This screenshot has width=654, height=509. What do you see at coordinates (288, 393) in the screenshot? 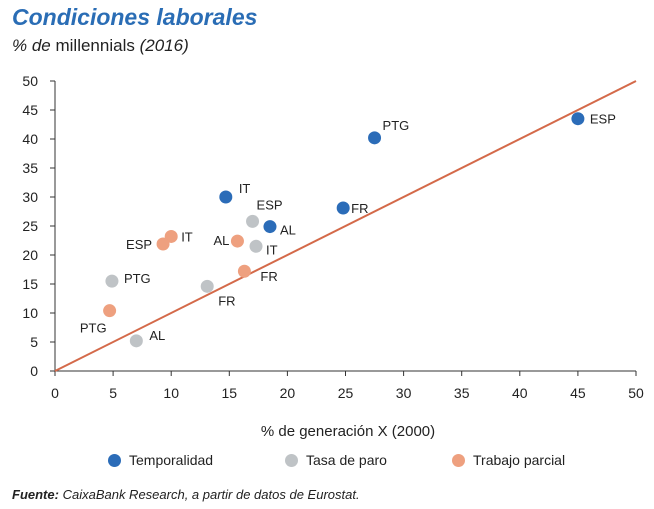
I see `x-tick-label: 20` at bounding box center [288, 393].